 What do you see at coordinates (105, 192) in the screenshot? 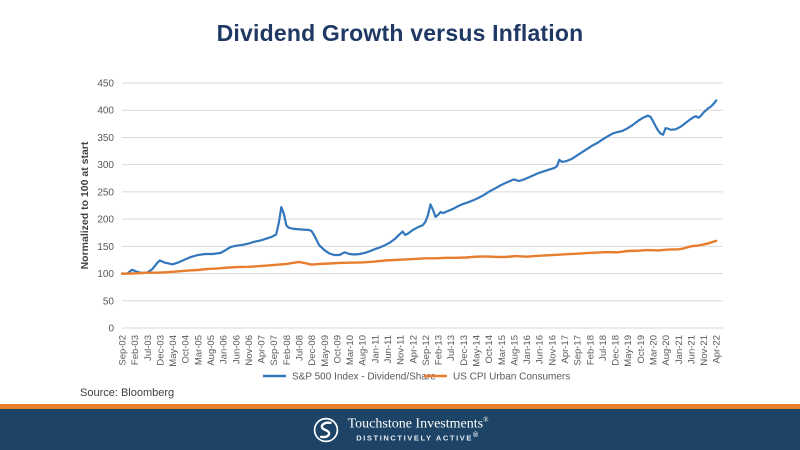
I see `y-tick-label: 250` at bounding box center [105, 192].